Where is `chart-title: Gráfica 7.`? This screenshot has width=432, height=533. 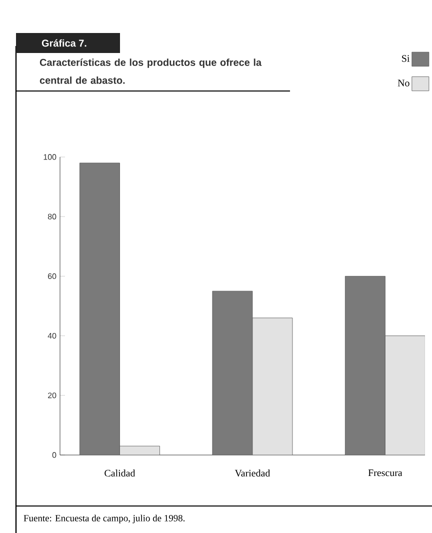
chart-title: Gráfica 7. is located at coordinates (64, 43).